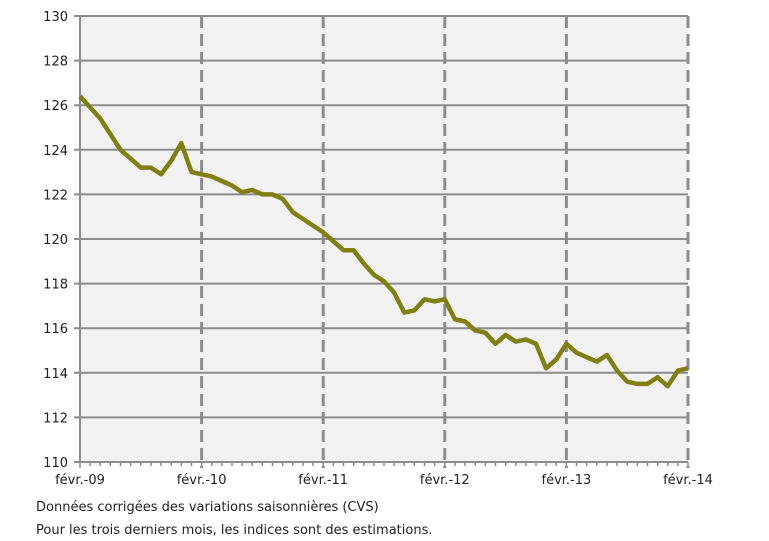 This screenshot has width=769, height=541. I want to click on y-tick-label: 118, so click(55, 285).